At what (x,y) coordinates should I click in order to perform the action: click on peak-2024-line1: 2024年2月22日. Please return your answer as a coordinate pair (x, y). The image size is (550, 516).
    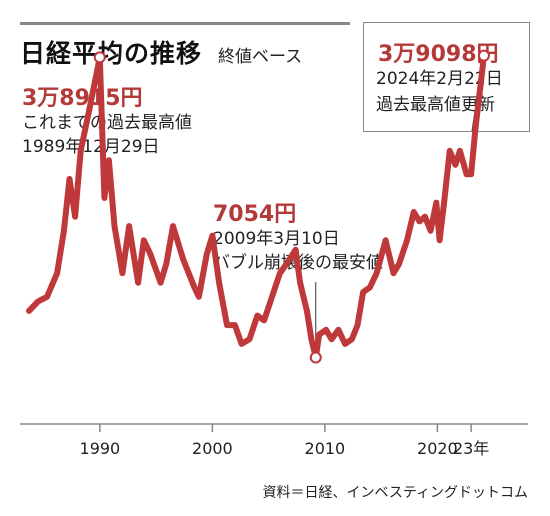
    Looking at the image, I should click on (439, 79).